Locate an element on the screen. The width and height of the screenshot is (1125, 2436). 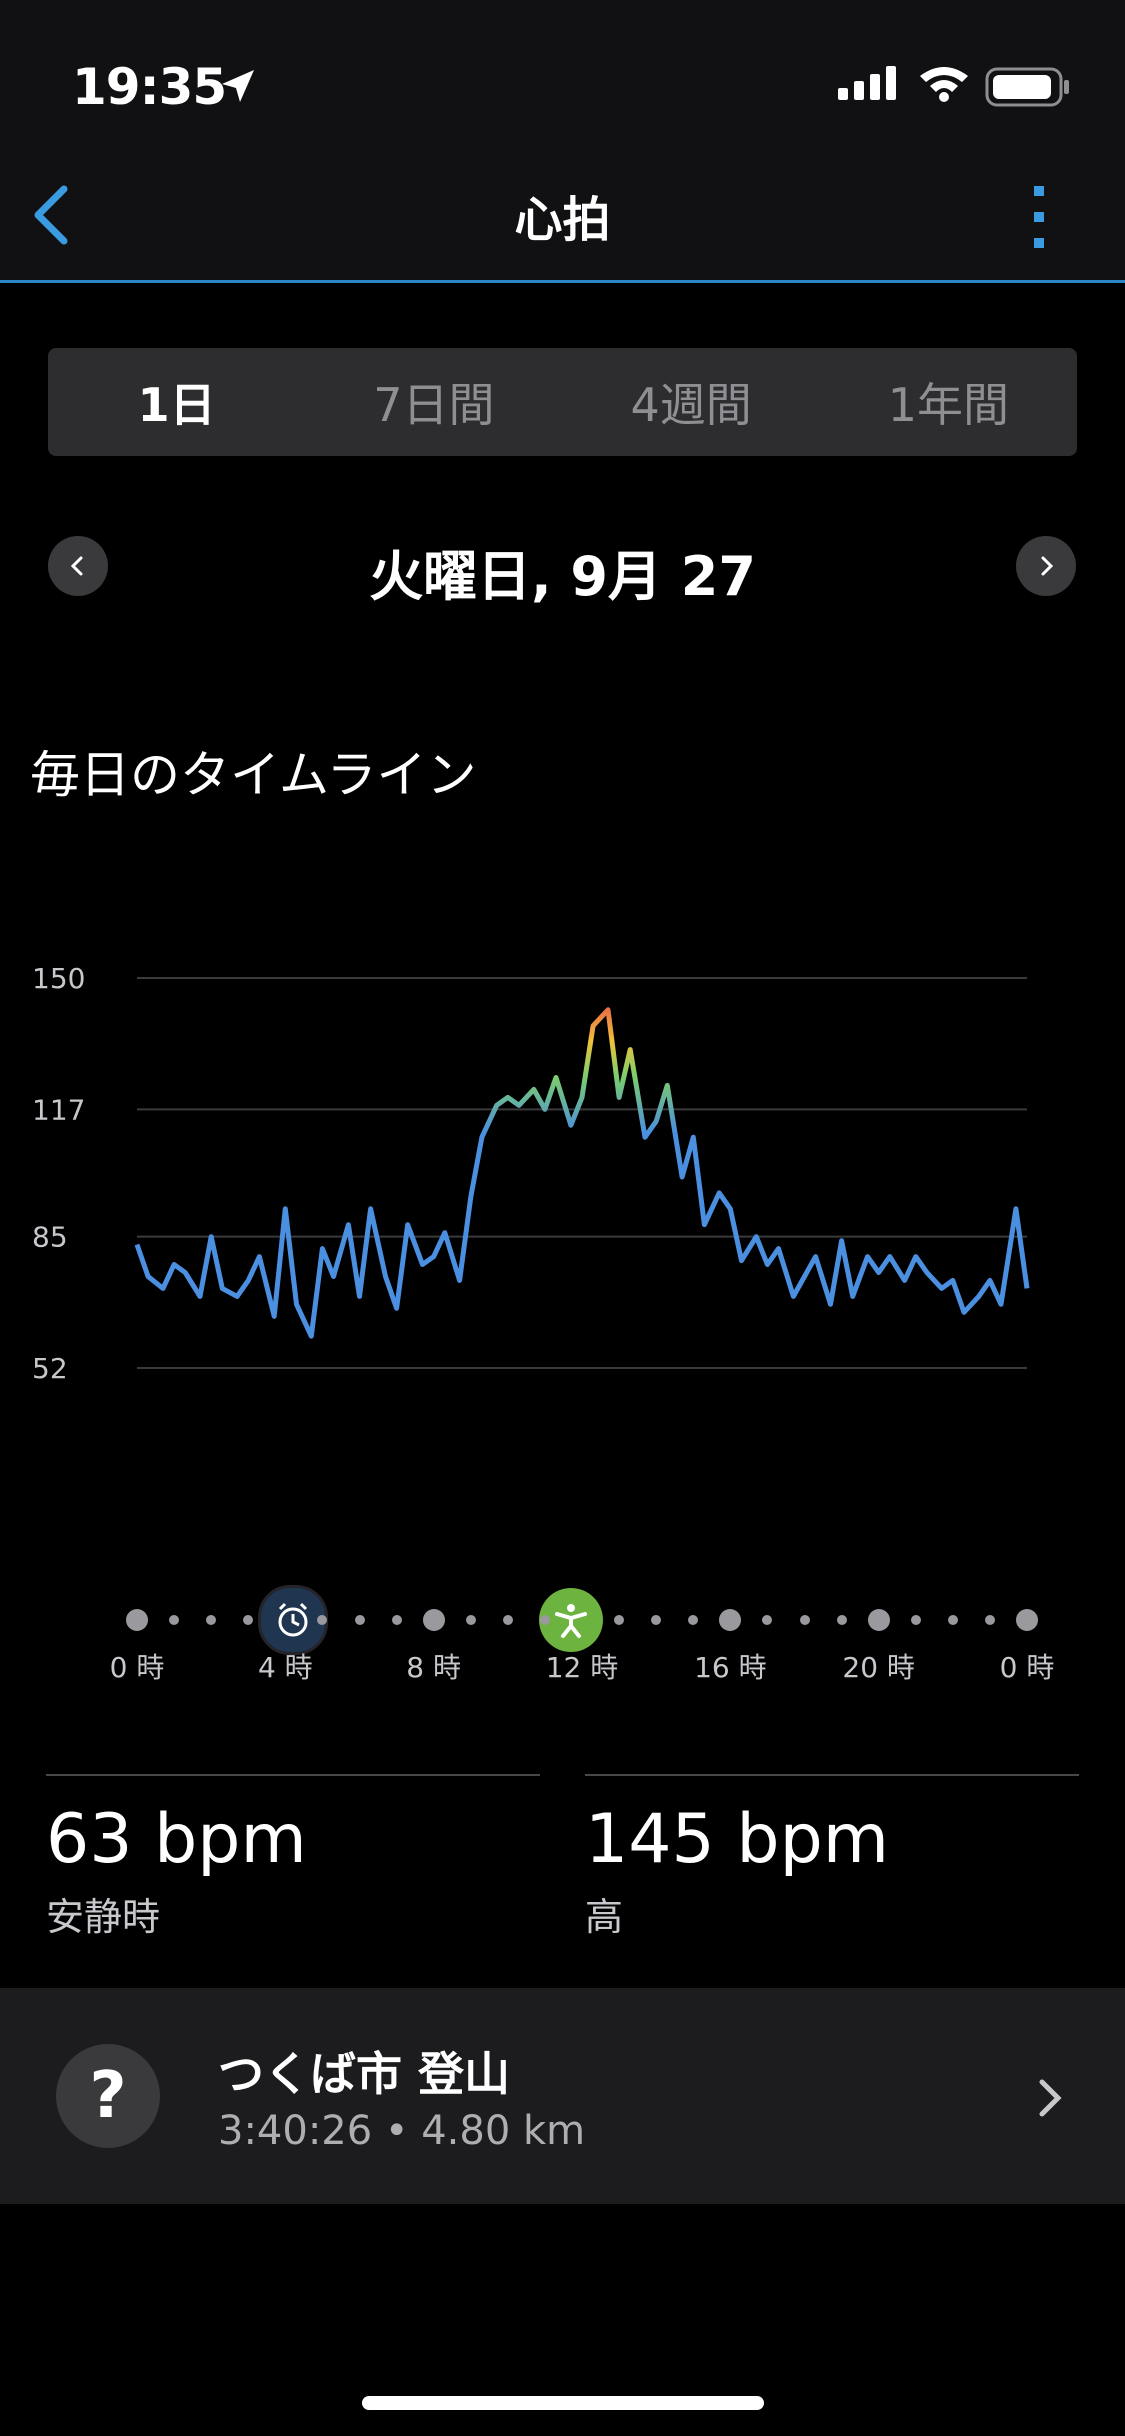
period-segmented-control: 1日 7日間 4週間 1年間 is located at coordinates (562, 402).